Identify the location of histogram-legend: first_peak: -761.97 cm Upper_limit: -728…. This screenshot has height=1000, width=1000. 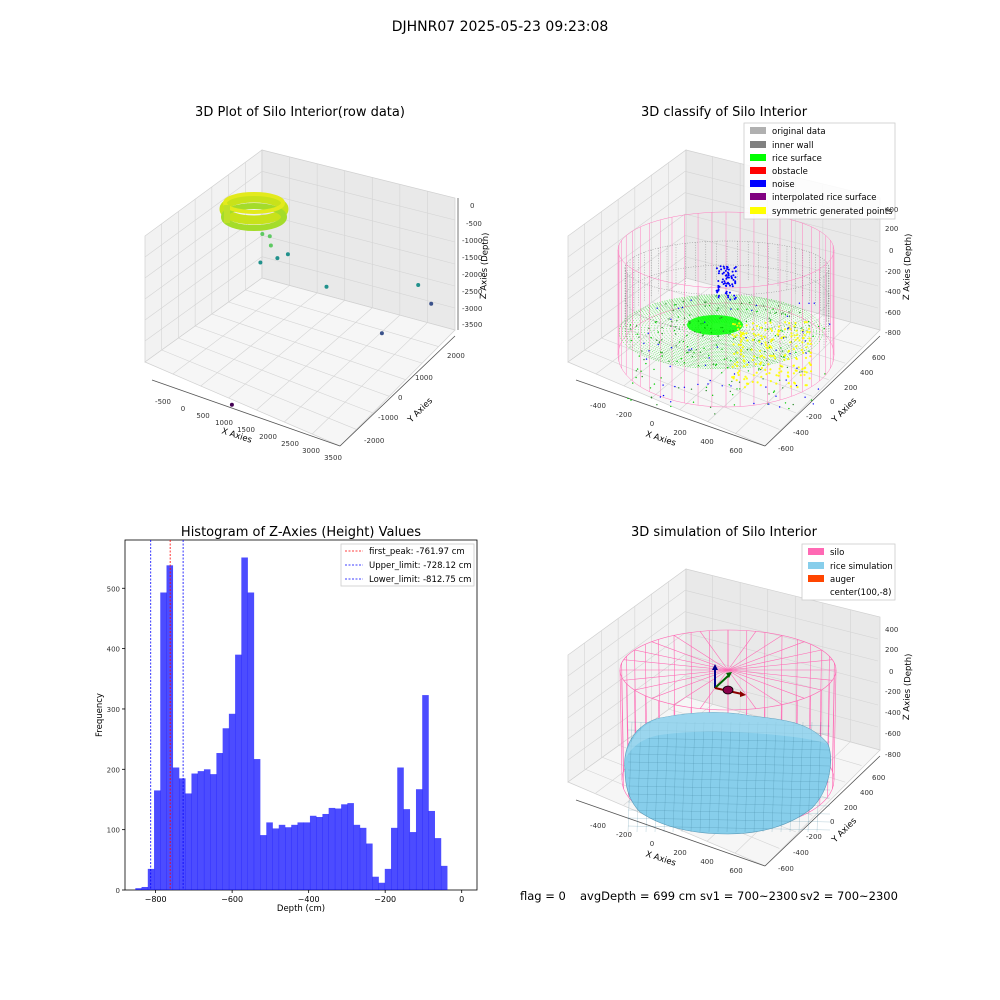
(407, 565).